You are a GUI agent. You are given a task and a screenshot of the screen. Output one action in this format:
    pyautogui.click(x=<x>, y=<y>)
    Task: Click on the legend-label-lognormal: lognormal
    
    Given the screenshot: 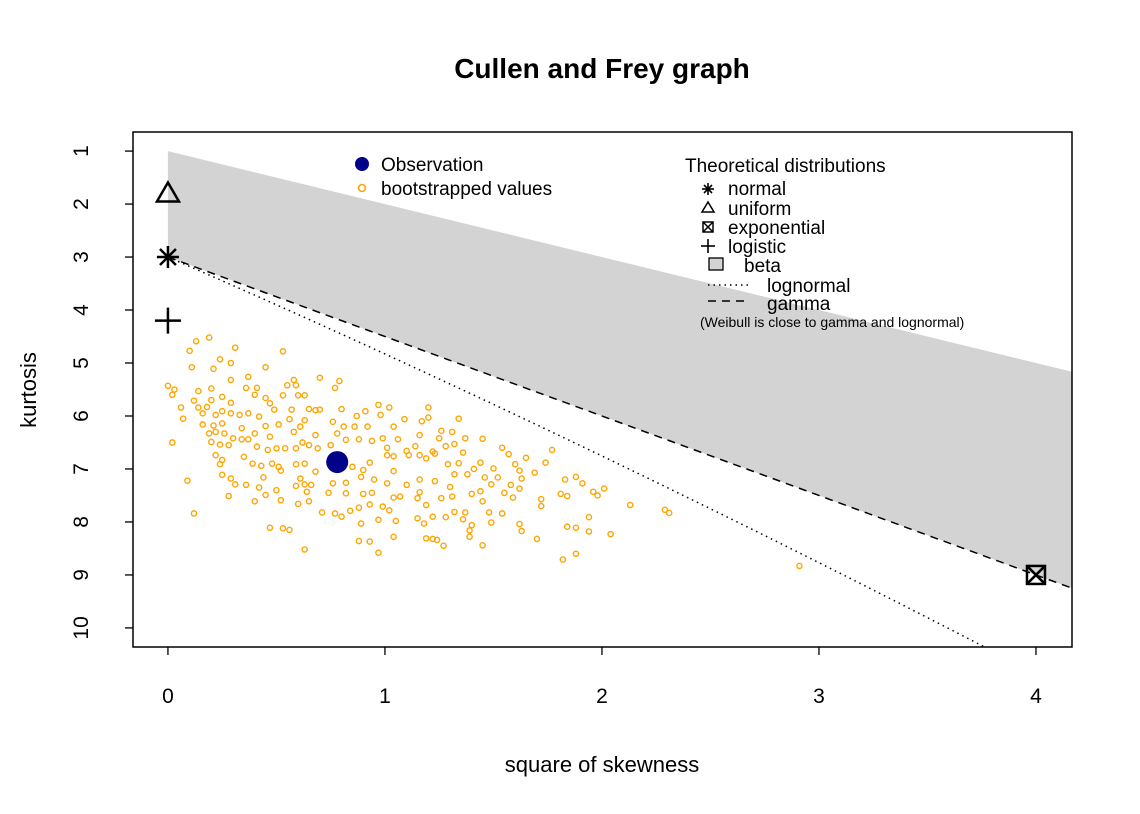 What is the action you would take?
    pyautogui.click(x=808, y=286)
    